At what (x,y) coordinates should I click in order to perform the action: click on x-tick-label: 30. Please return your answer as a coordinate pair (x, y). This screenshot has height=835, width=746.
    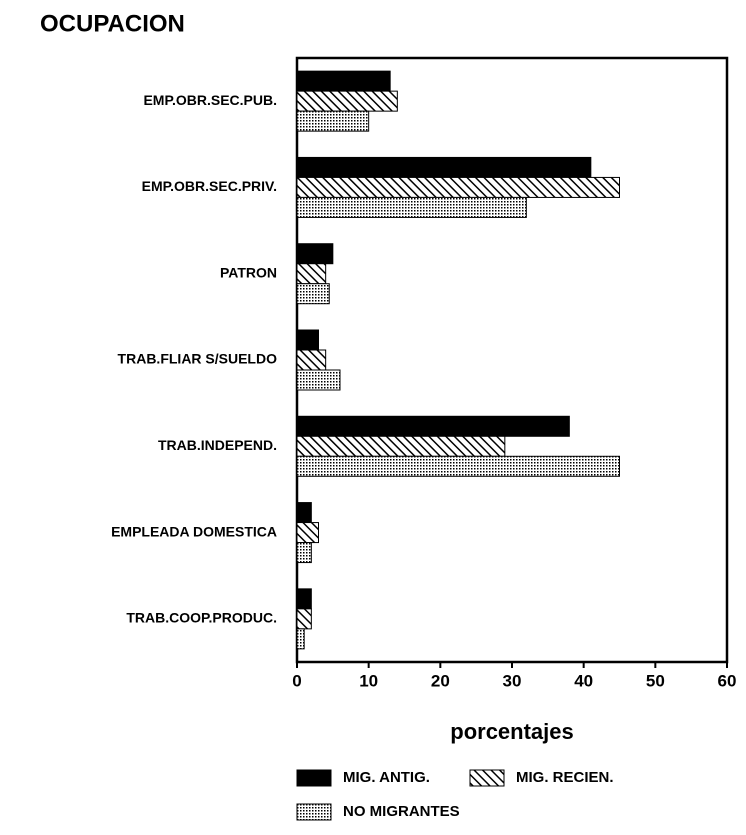
    Looking at the image, I should click on (512, 680).